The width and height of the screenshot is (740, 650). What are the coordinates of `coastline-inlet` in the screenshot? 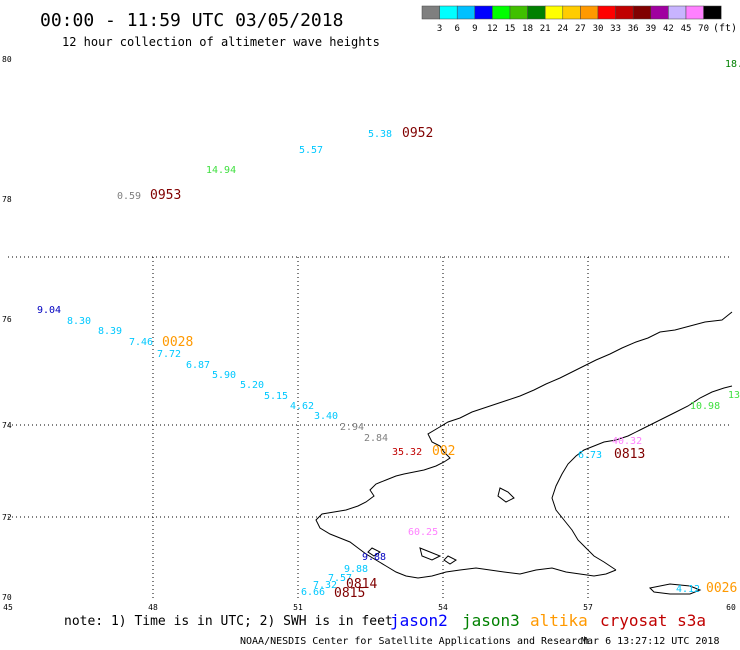 It's located at (506, 495).